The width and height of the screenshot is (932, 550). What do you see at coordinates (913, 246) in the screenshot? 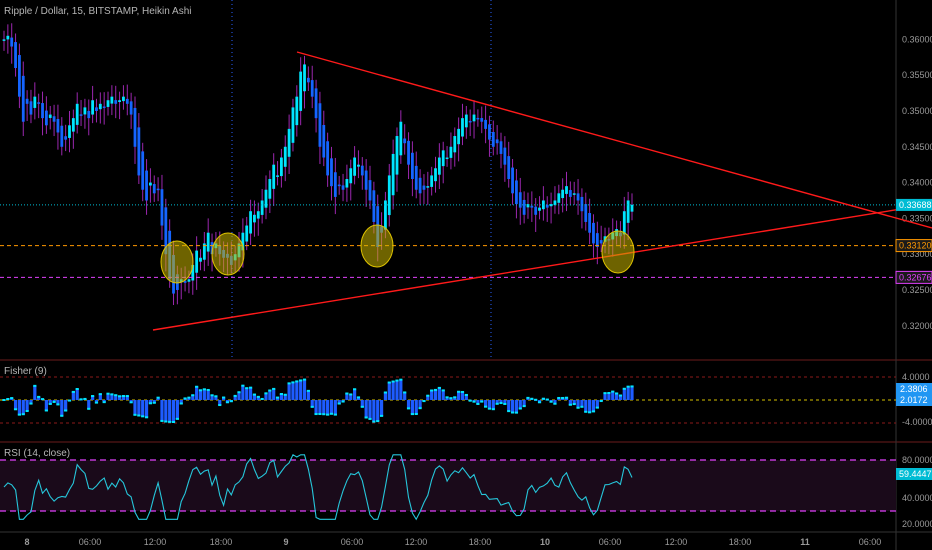
I see `price-tag-box` at bounding box center [913, 246].